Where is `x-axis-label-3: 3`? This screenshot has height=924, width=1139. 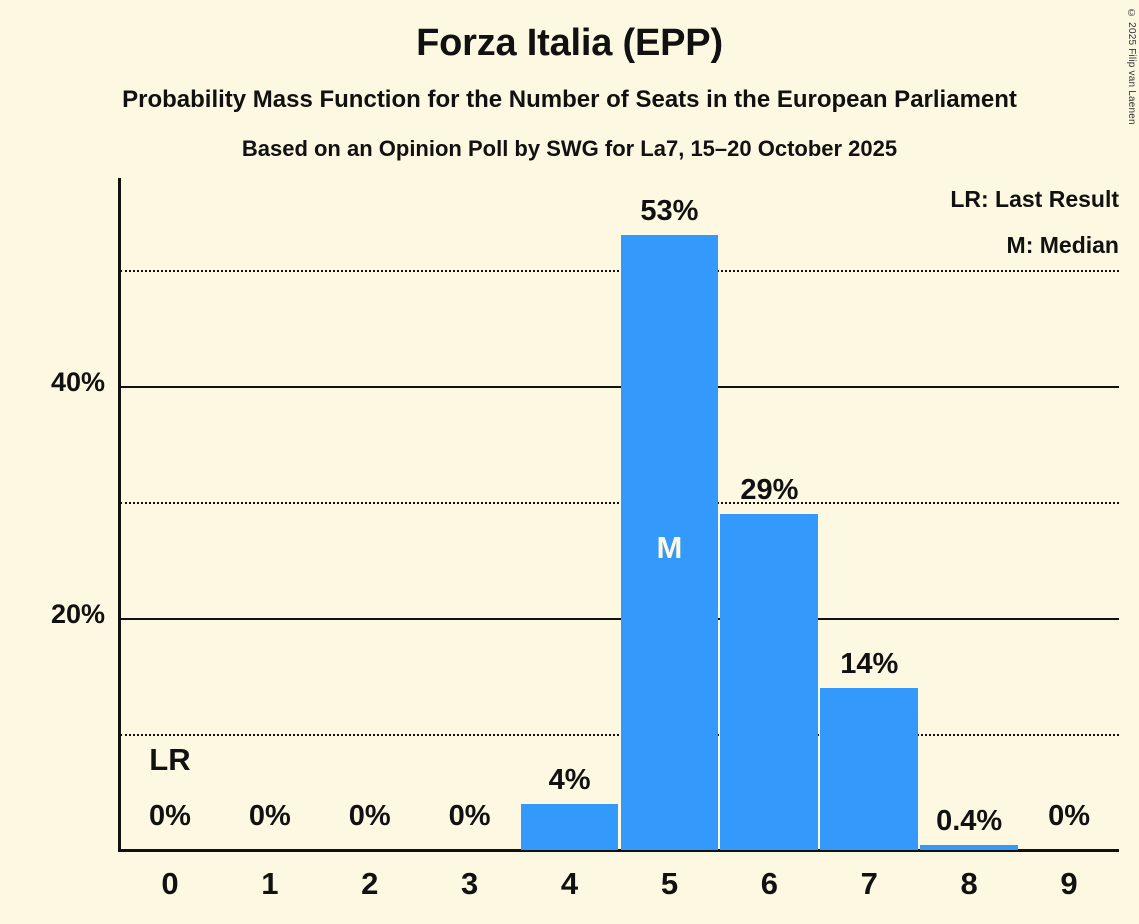 x-axis-label-3: 3 is located at coordinates (470, 883).